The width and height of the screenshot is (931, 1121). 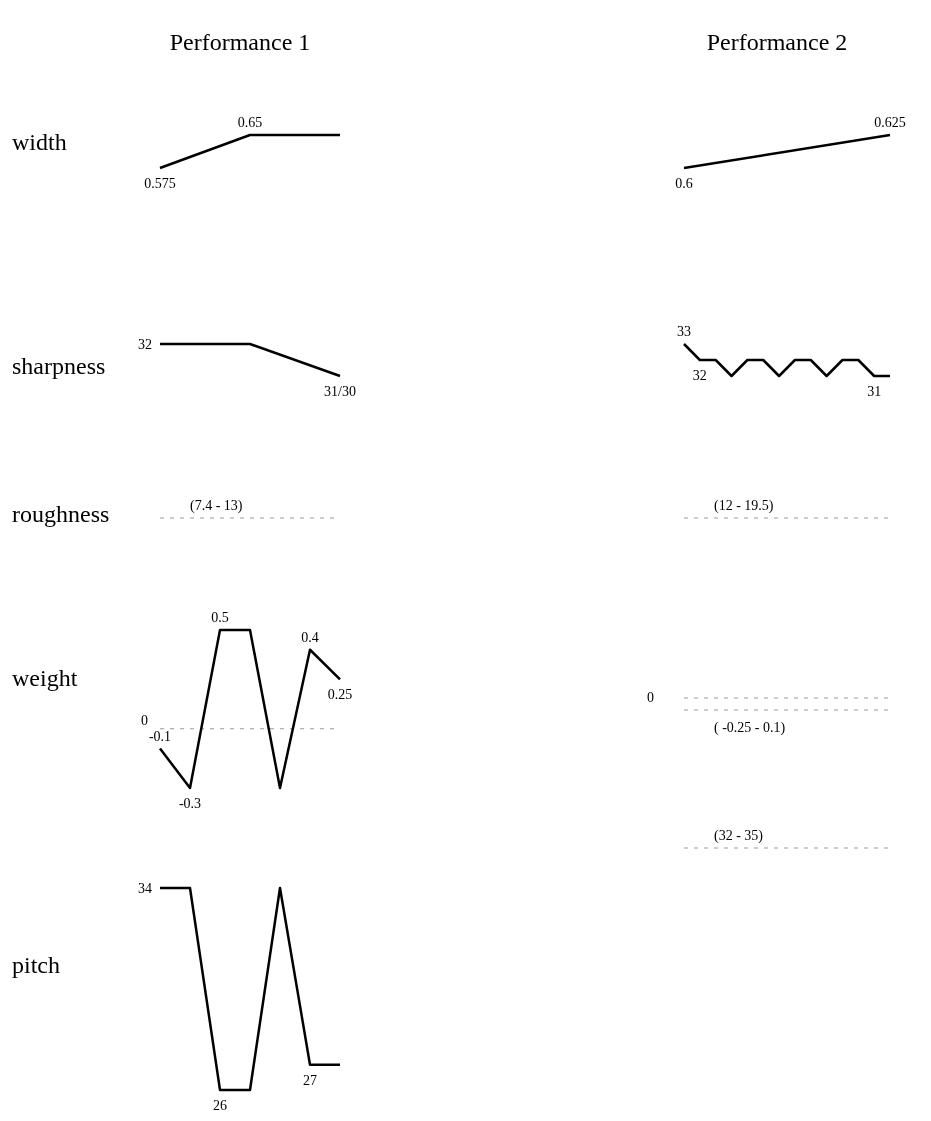 What do you see at coordinates (310, 637) in the screenshot?
I see `data-label: 0.4` at bounding box center [310, 637].